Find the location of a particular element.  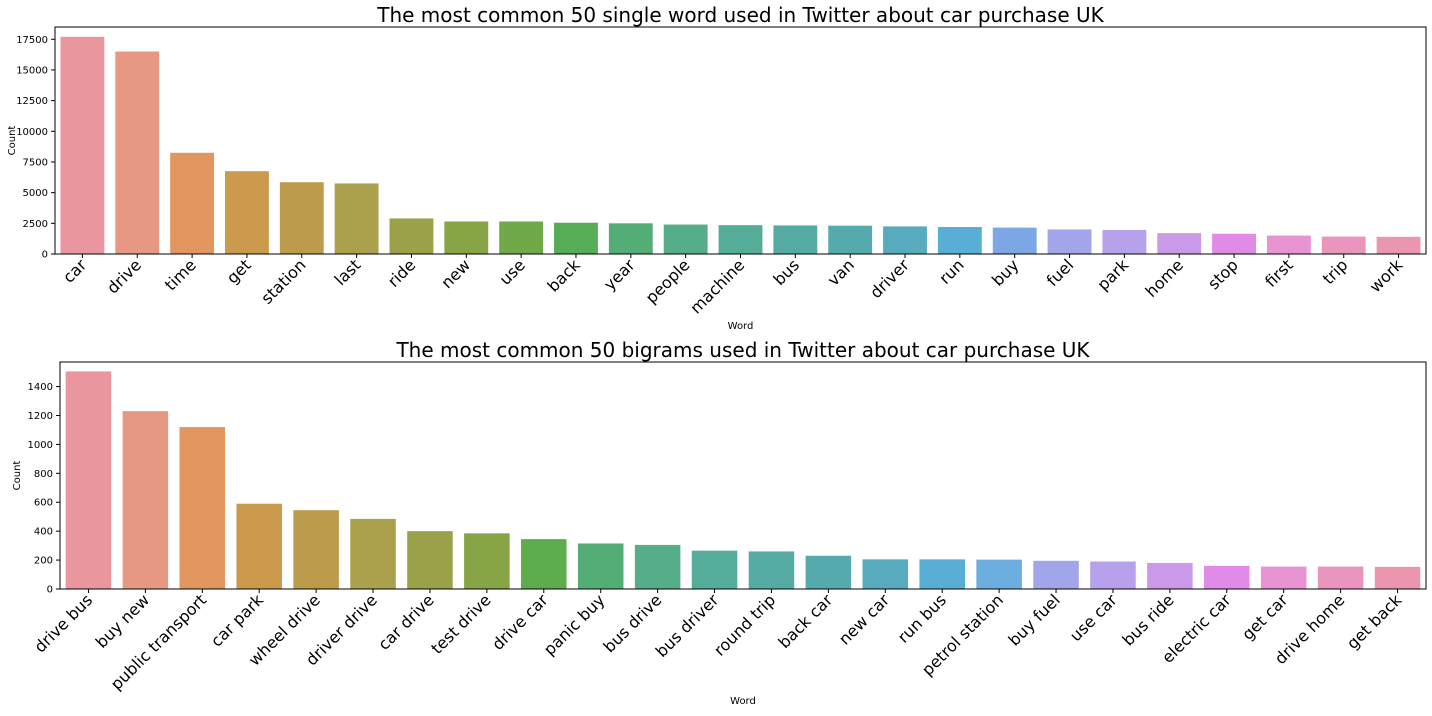

bar-new-car is located at coordinates (885, 574).